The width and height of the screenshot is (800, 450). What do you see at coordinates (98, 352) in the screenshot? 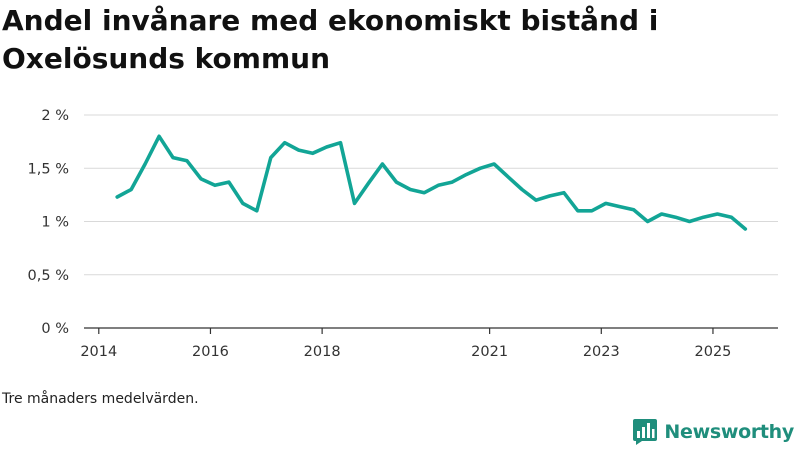
I see `x-tick-label: 2014` at bounding box center [98, 352].